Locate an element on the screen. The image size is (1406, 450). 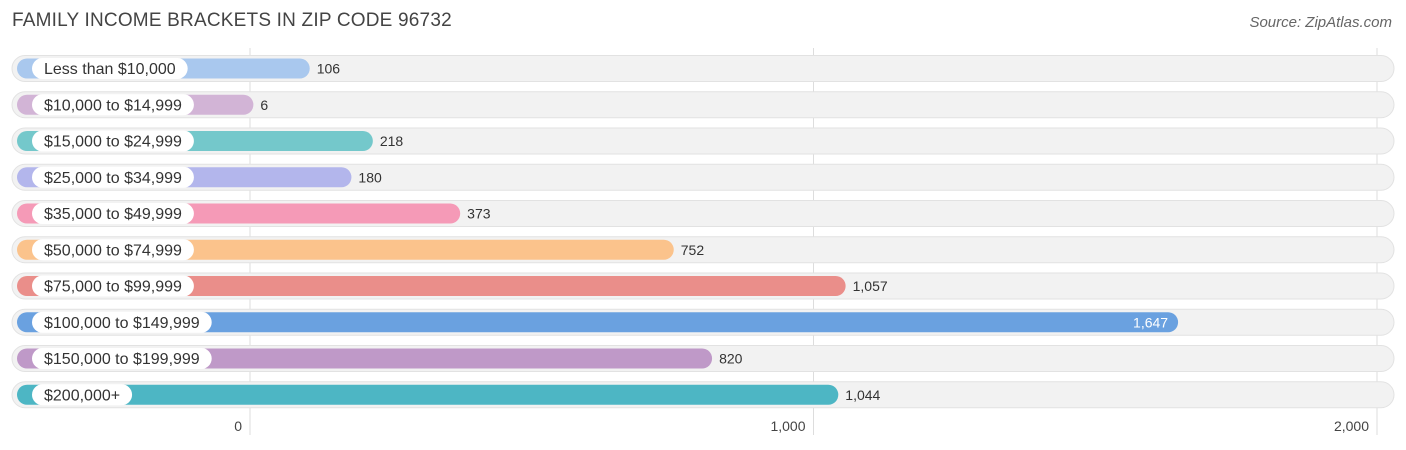
value-label-9: 1,044 is located at coordinates (862, 395).